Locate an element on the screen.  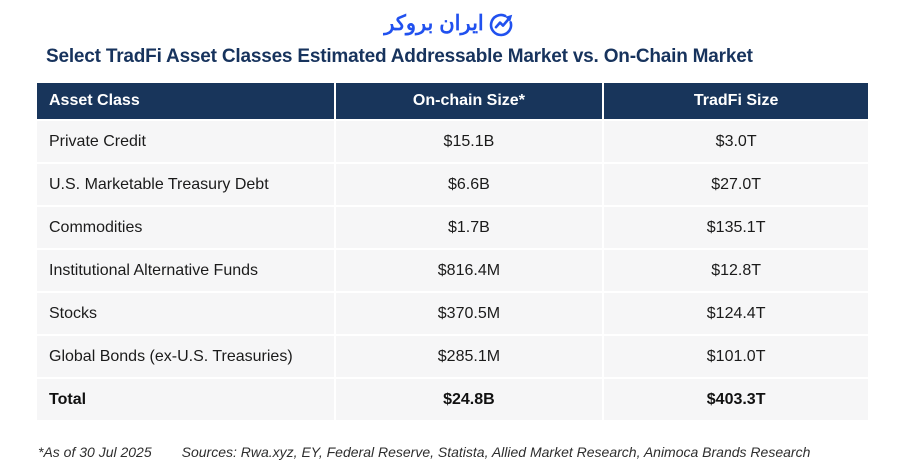
tradfi-size-cell: $12.8T is located at coordinates (736, 270).